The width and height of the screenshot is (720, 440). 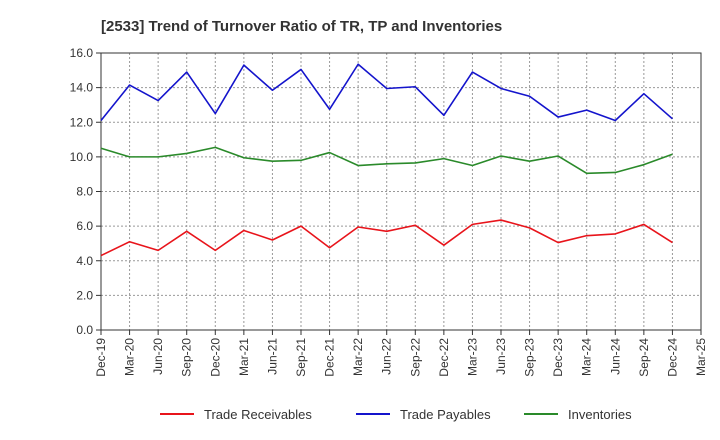 What do you see at coordinates (187, 357) in the screenshot?
I see `x-tick-label: Sep-20` at bounding box center [187, 357].